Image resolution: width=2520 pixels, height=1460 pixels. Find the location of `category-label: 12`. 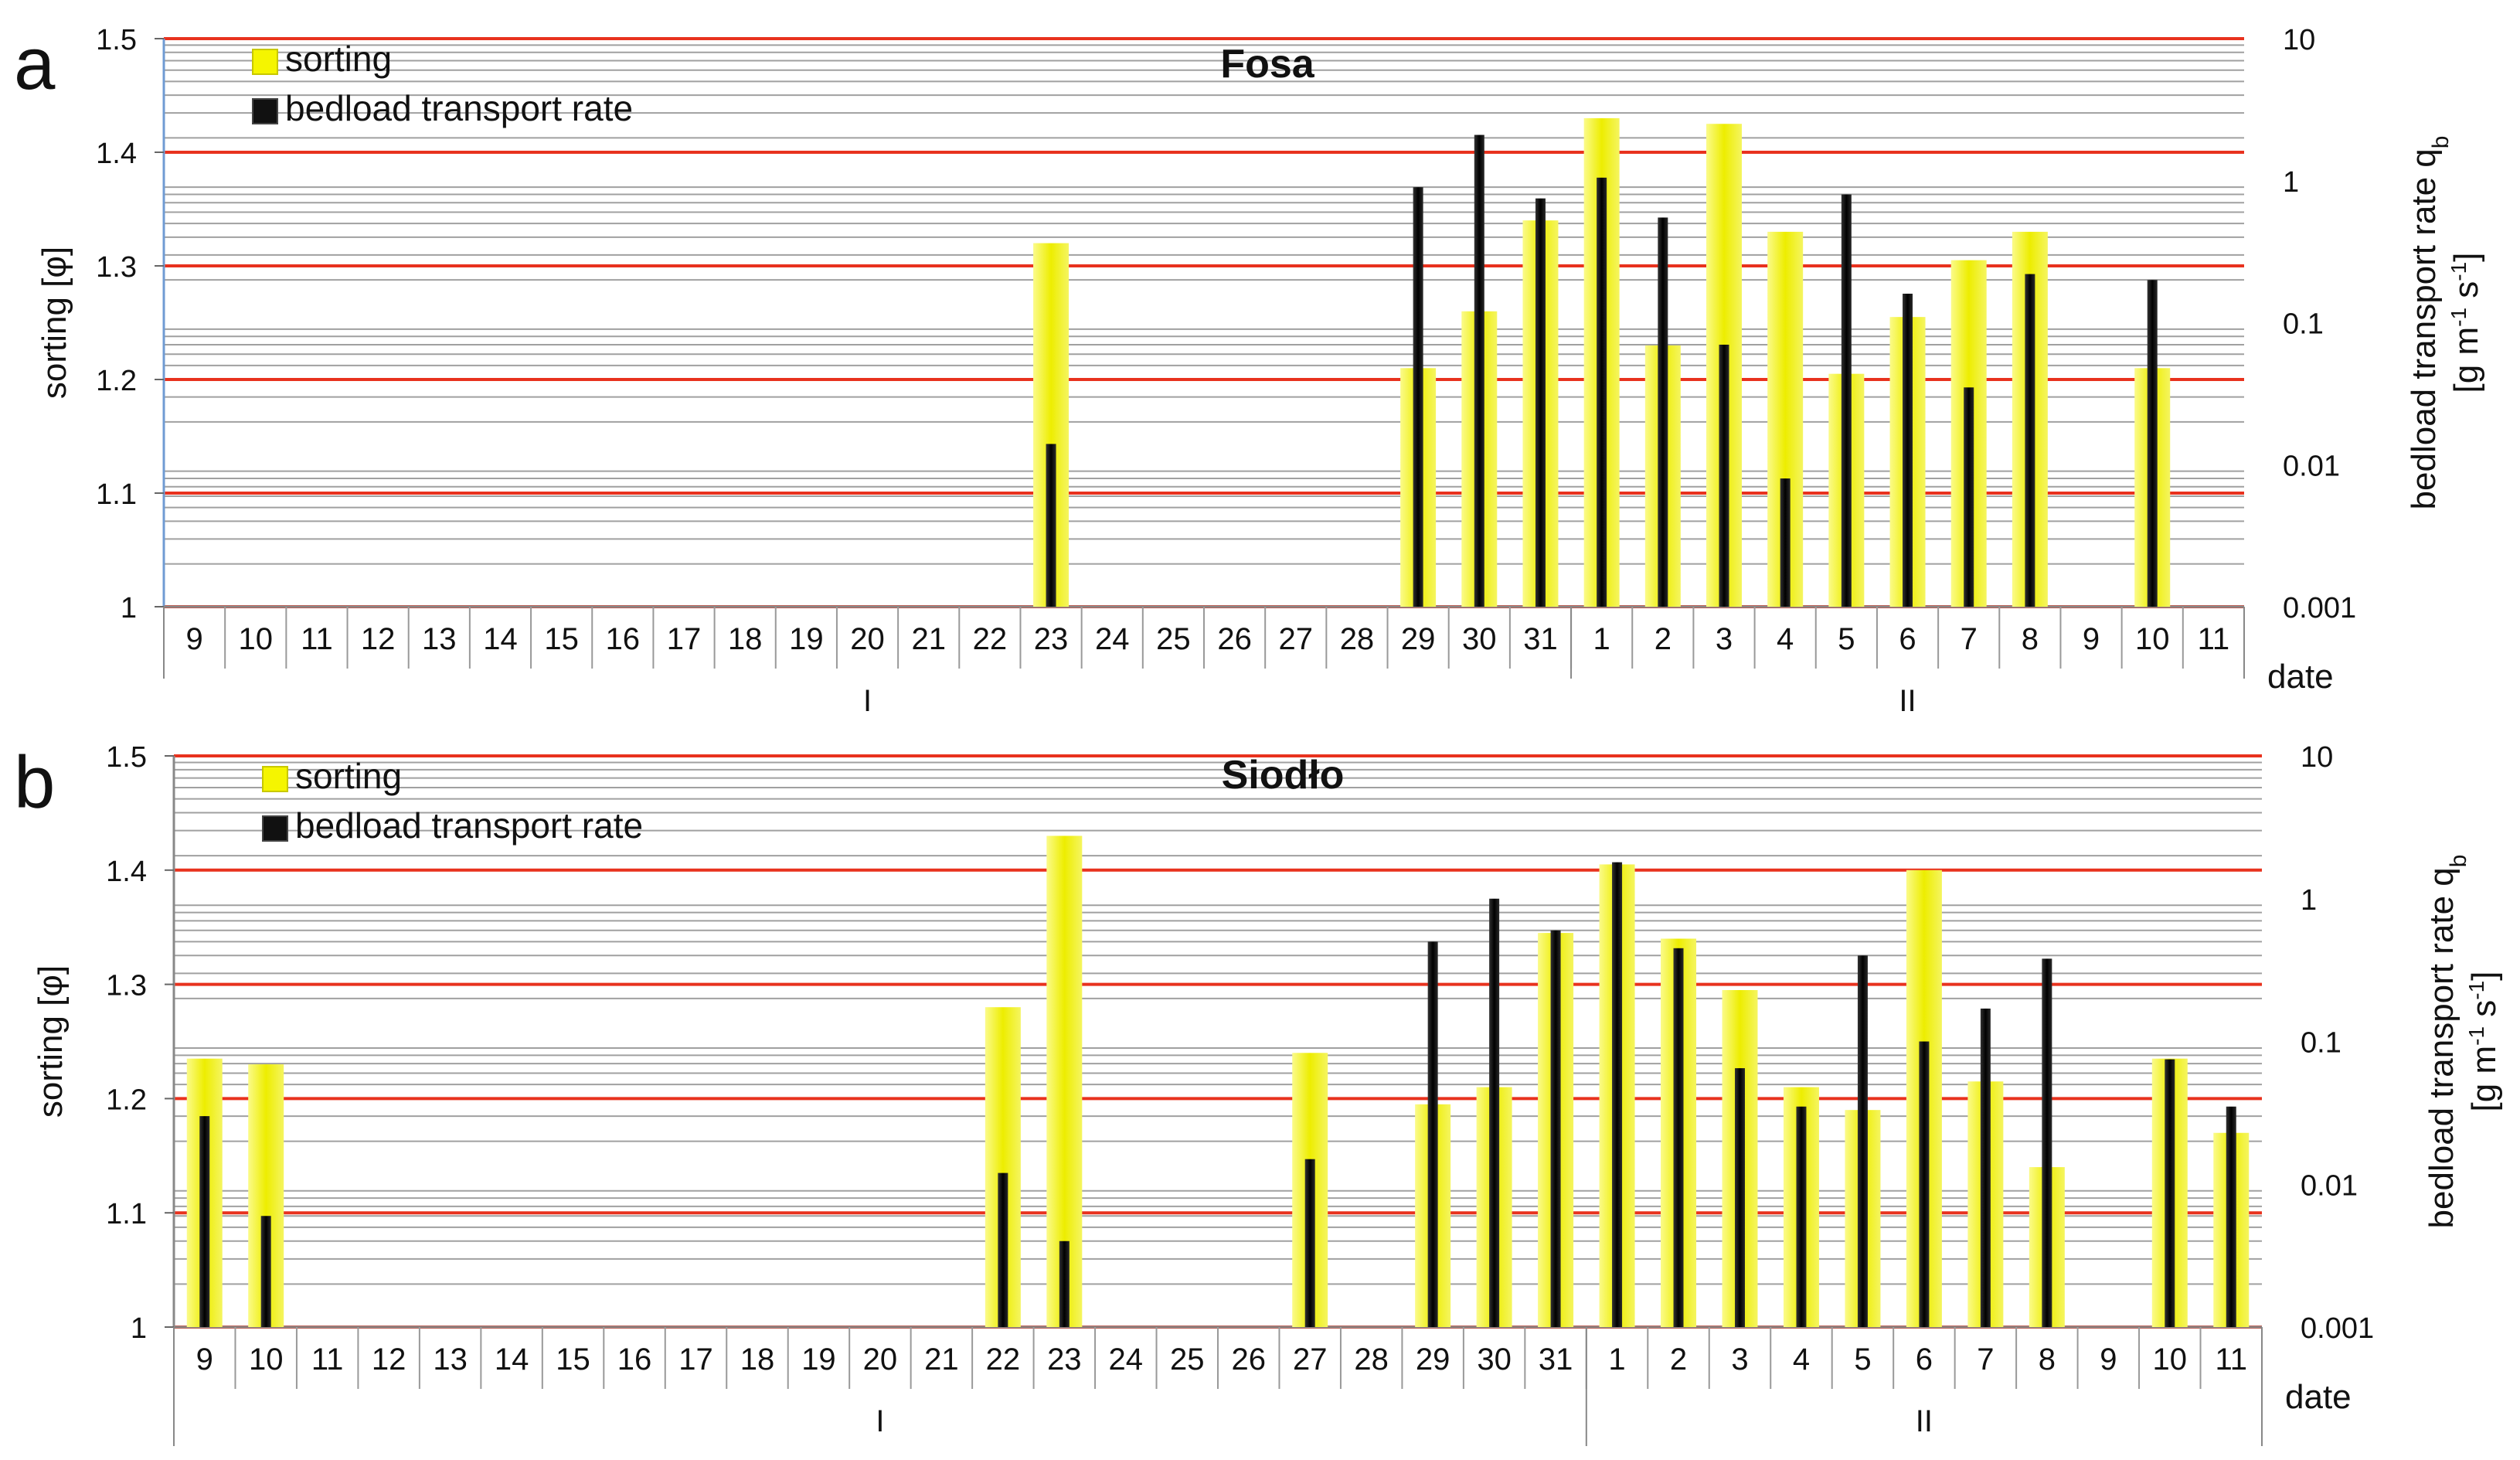

category-label: 12 is located at coordinates (378, 639).